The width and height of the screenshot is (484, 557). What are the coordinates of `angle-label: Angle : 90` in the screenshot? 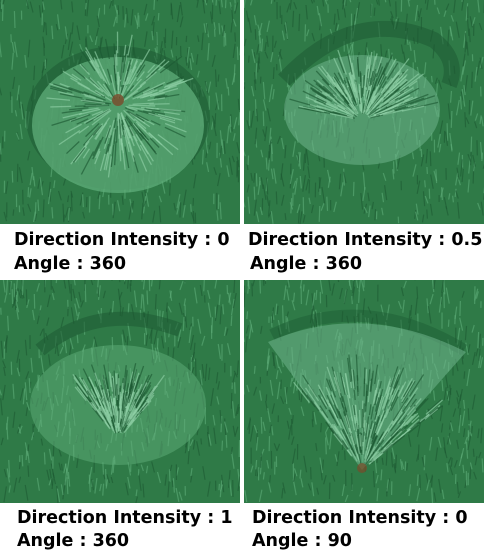 It's located at (302, 541).